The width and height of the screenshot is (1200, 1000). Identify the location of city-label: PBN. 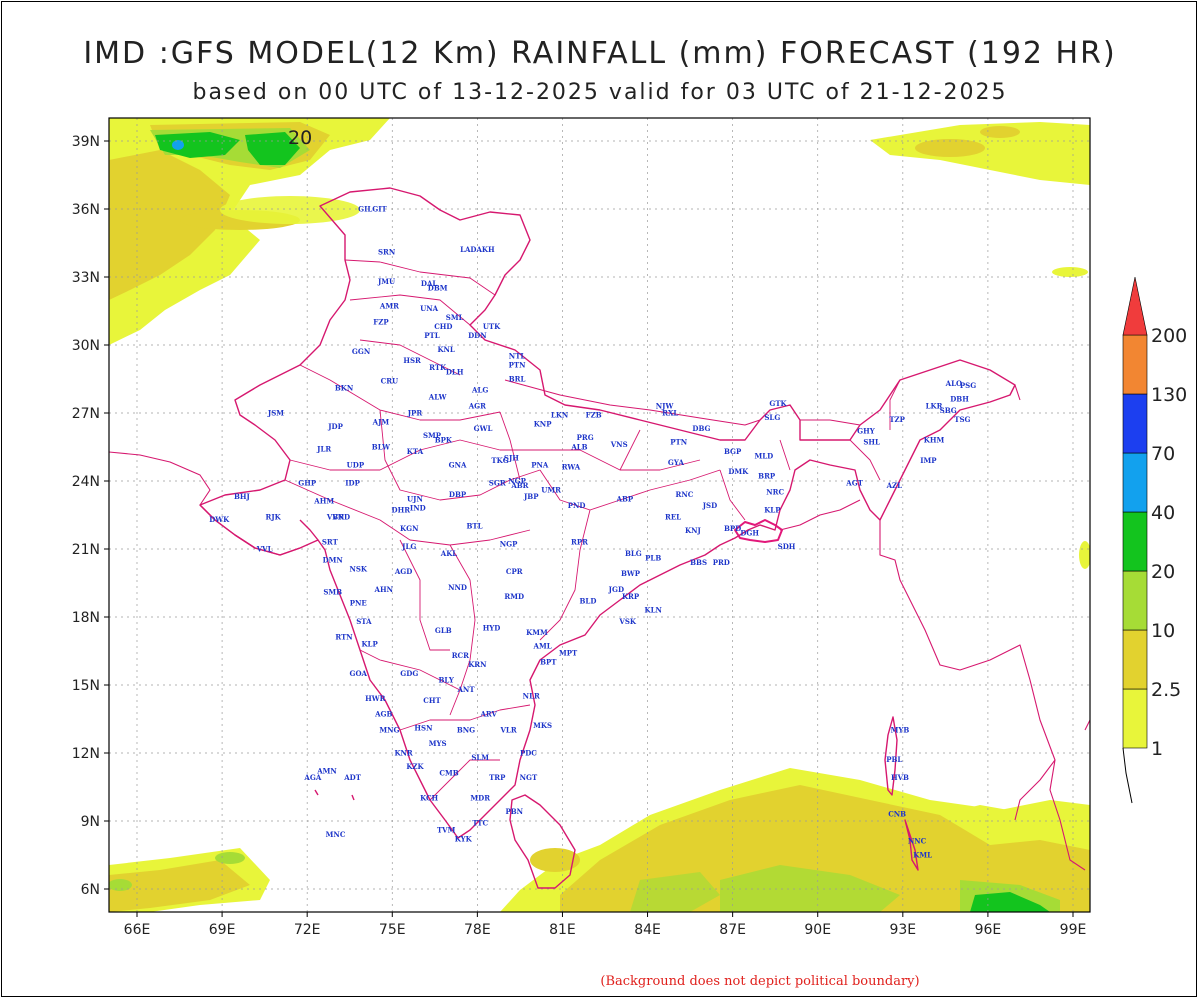
(514, 811).